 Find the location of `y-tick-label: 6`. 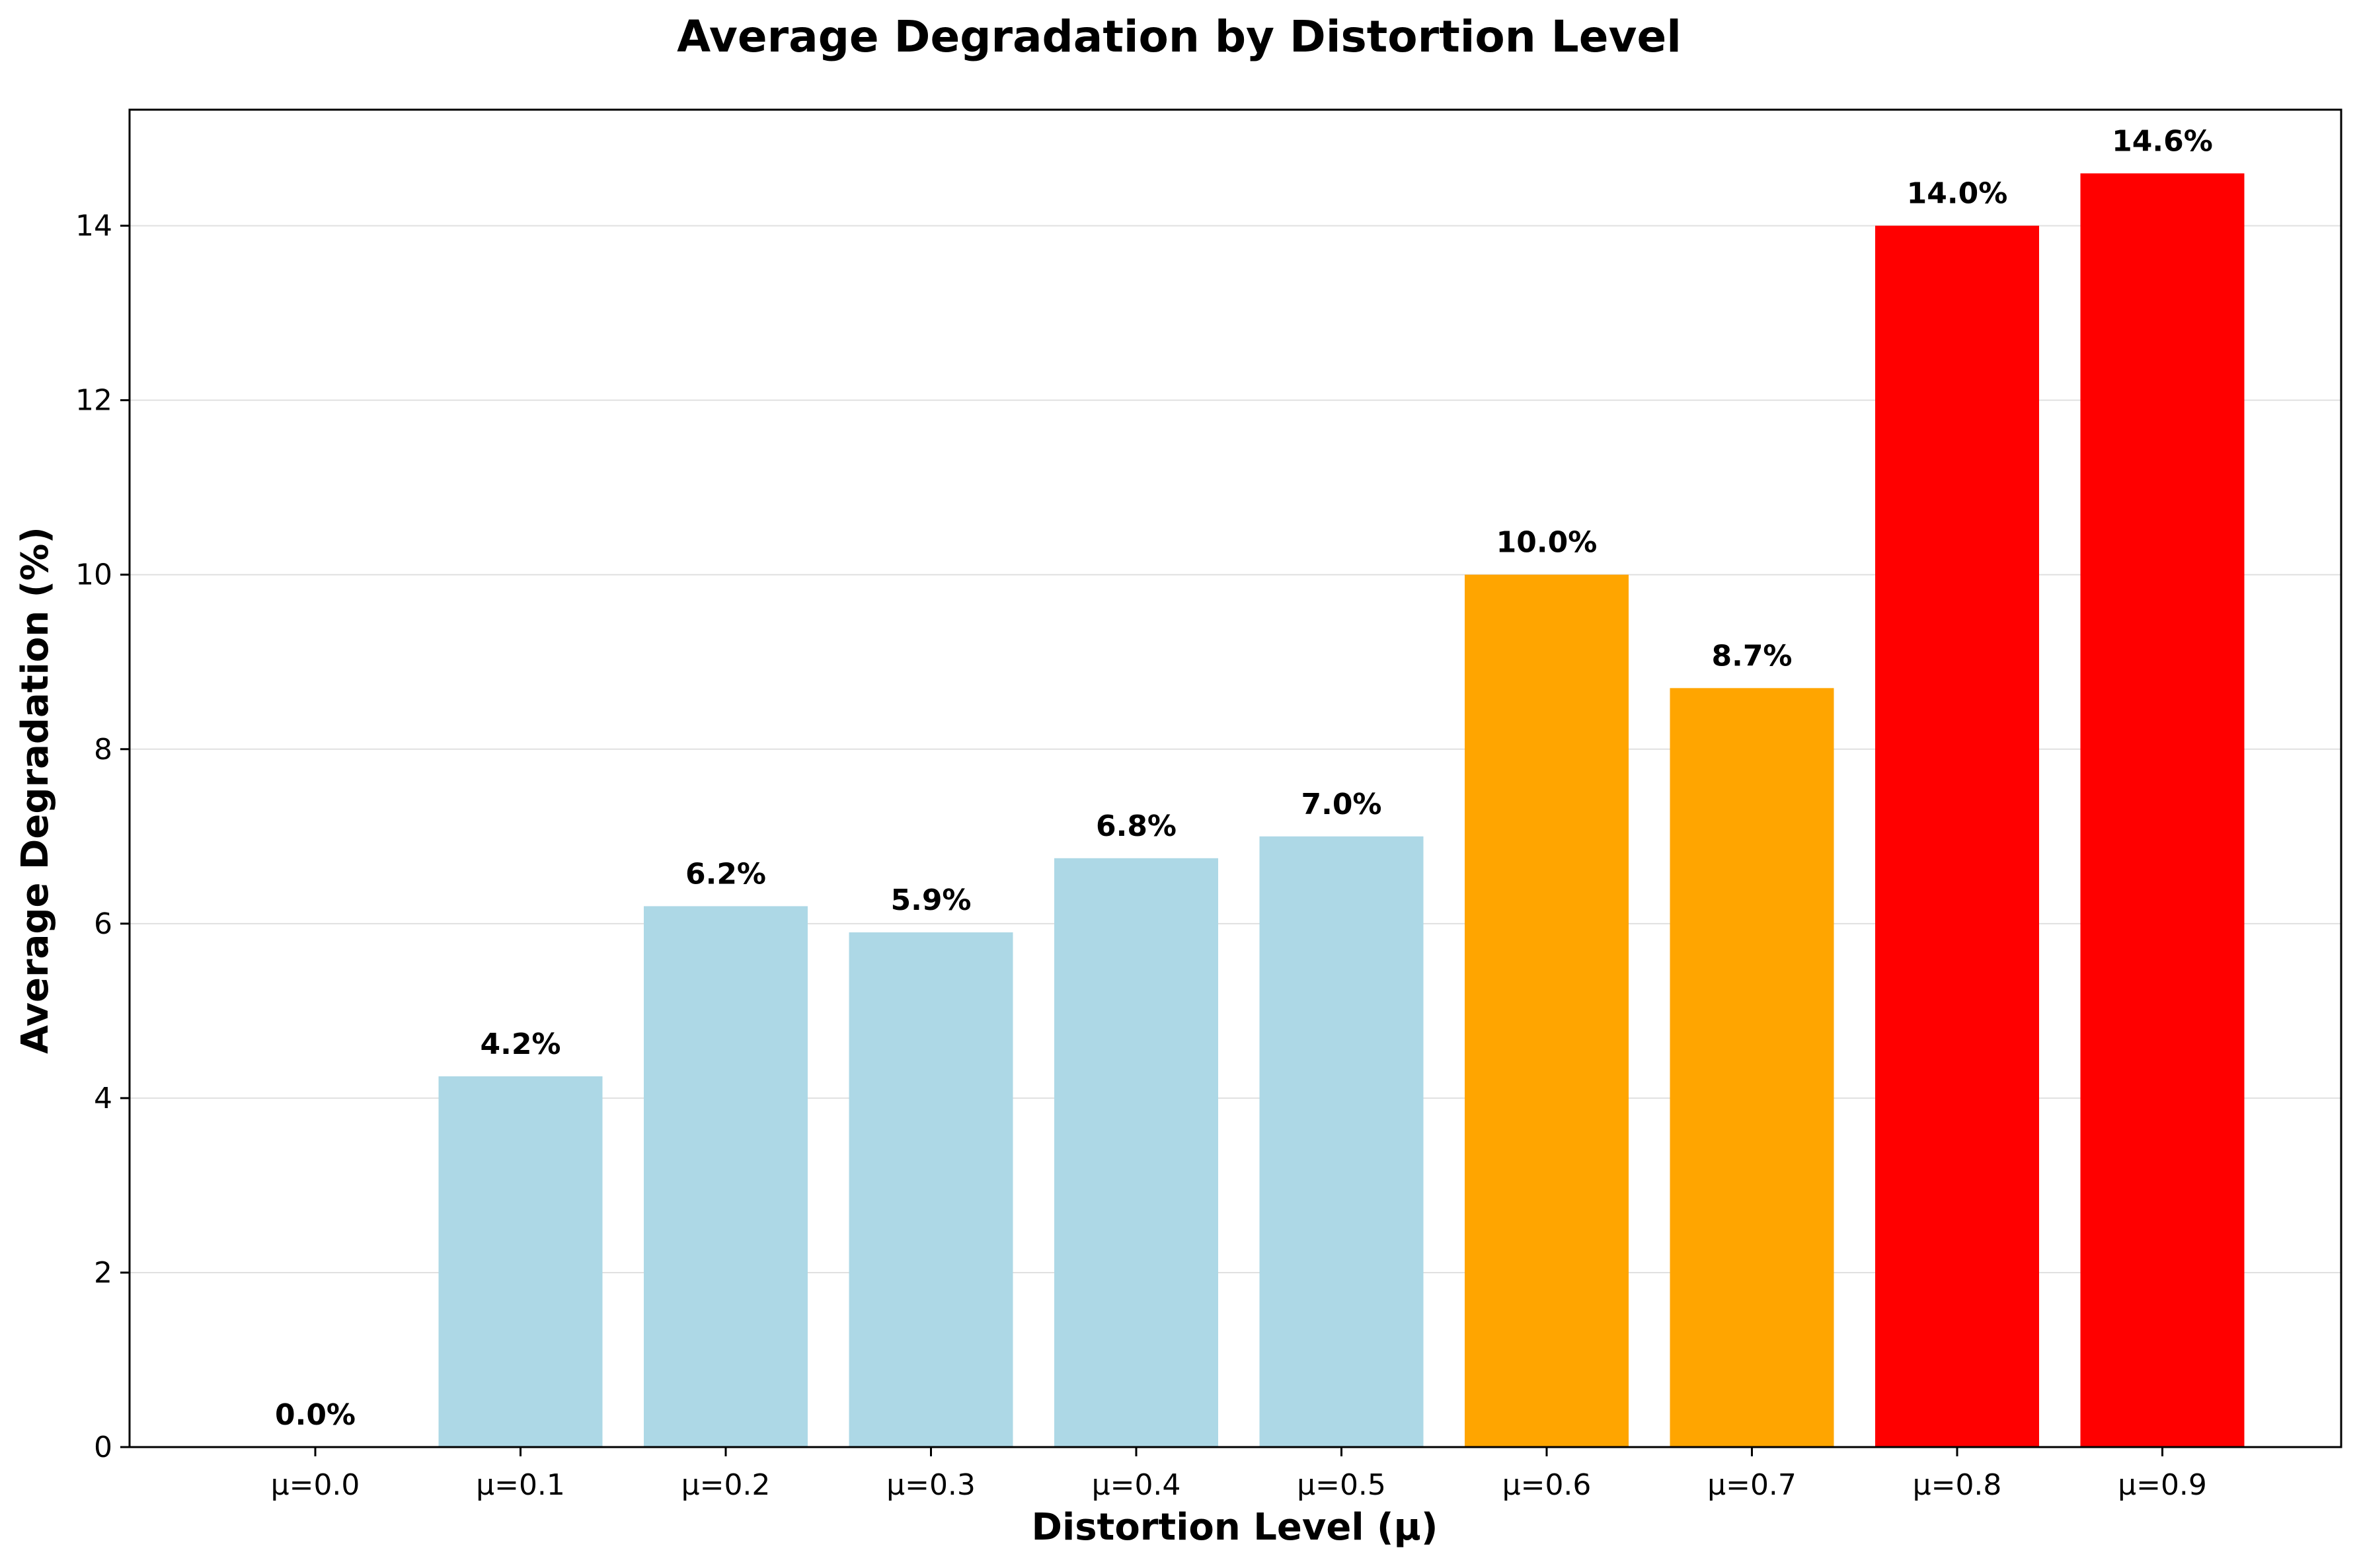

y-tick-label: 6 is located at coordinates (103, 924).